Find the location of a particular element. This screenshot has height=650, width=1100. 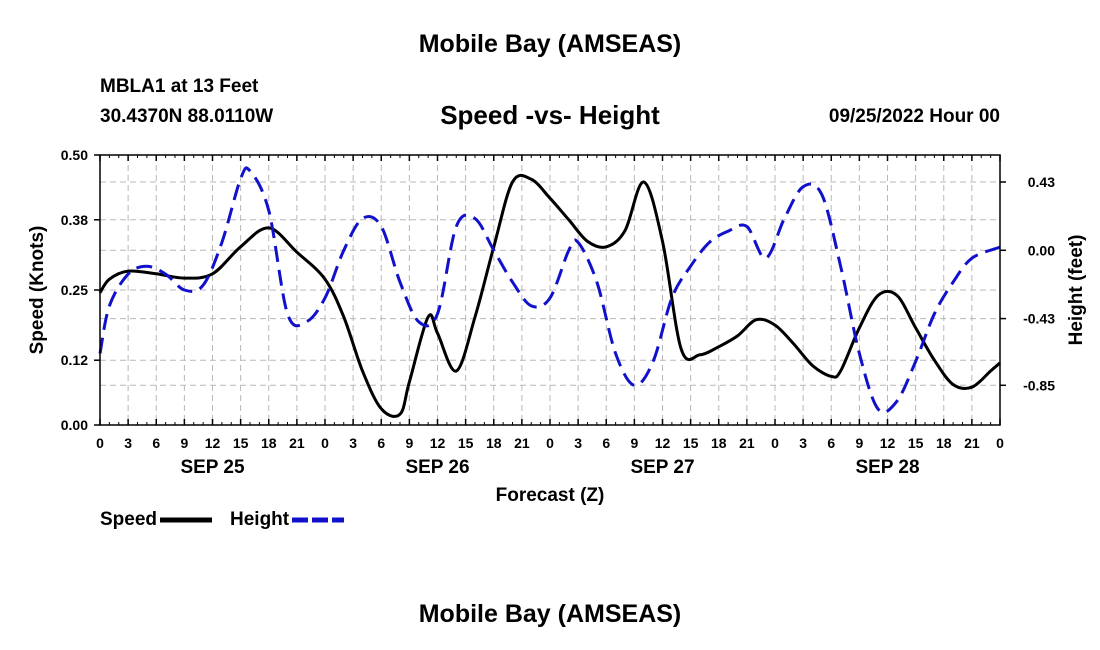

right-tick-label: 0.43 is located at coordinates (1041, 182).